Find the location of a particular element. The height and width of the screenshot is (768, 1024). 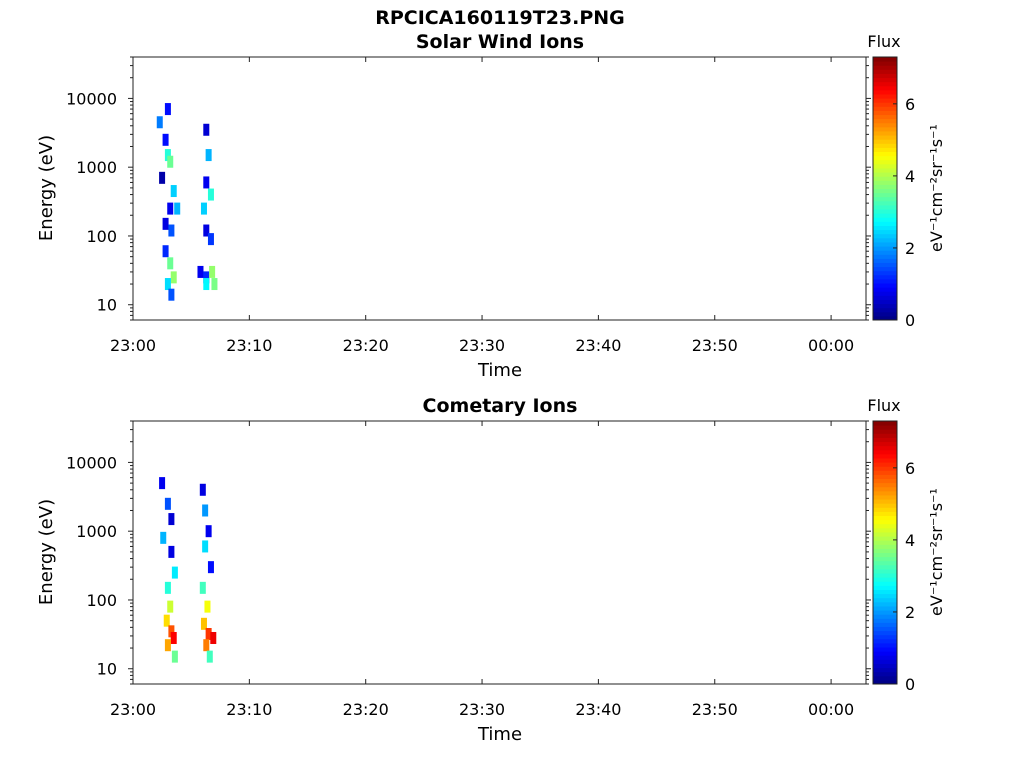

panel-title: Solar Wind Ions is located at coordinates (500, 42).